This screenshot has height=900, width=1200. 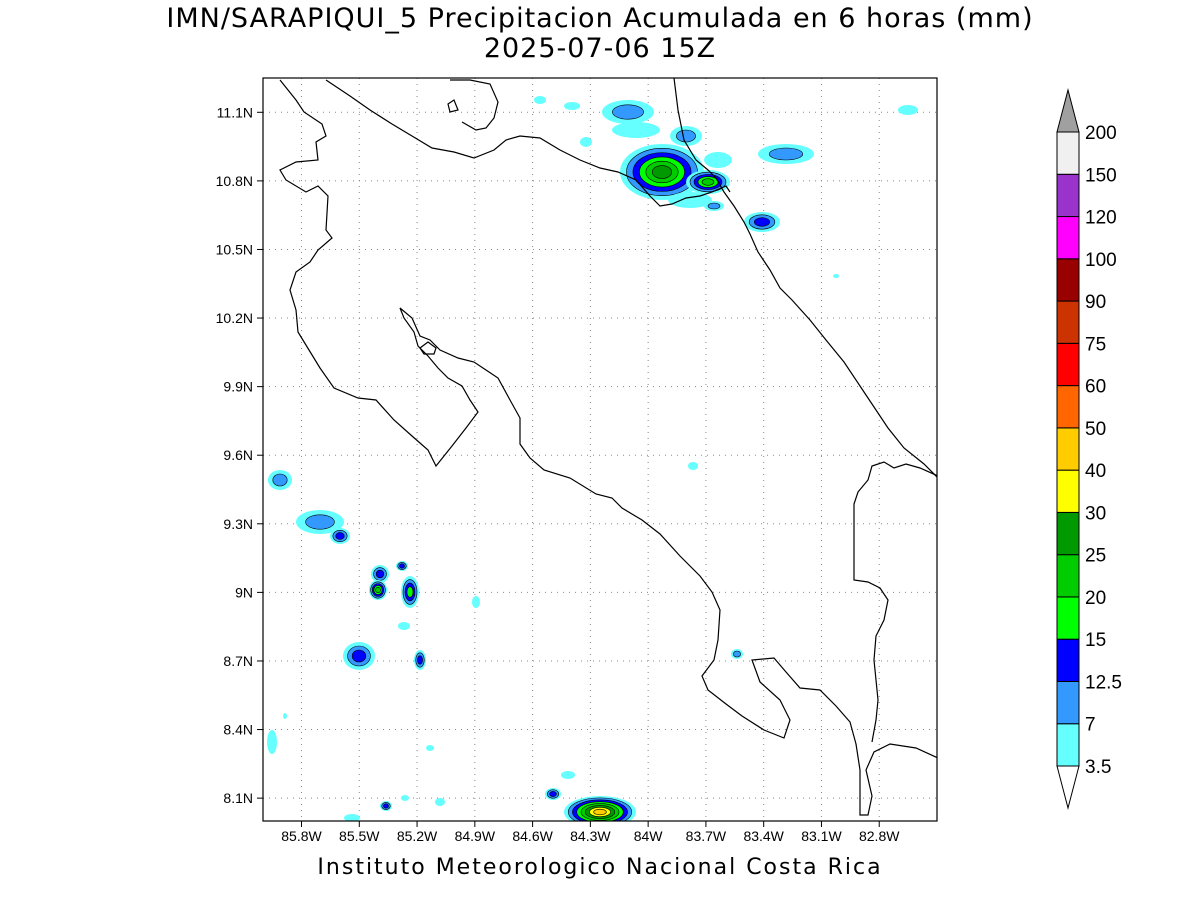 I want to click on colorbar-label: 7, so click(x=1090, y=725).